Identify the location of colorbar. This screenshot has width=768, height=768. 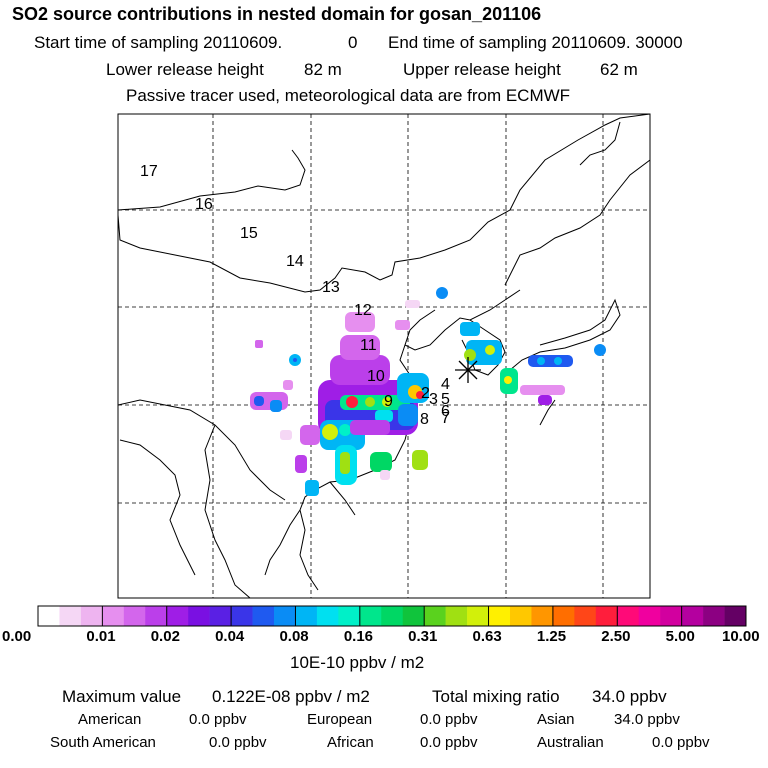
(392, 616).